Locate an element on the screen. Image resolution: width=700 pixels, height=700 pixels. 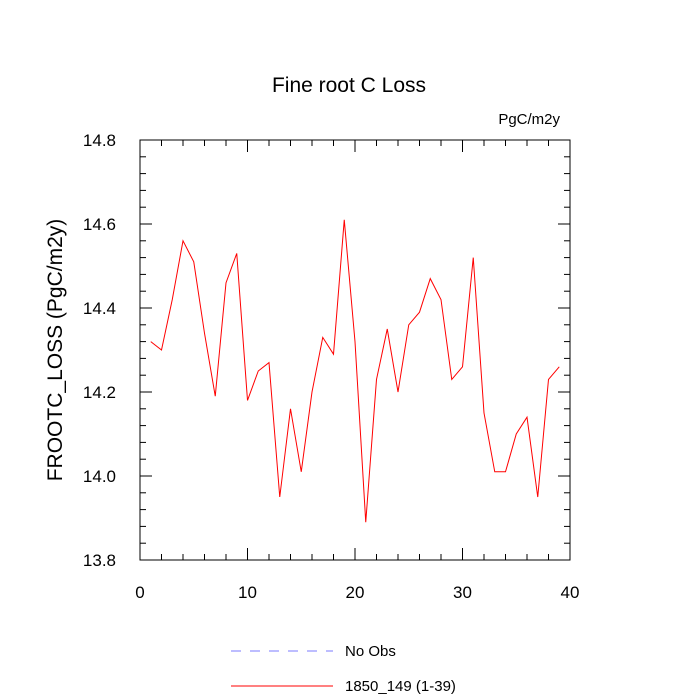
chart-title: Fine root C Loss is located at coordinates (349, 85).